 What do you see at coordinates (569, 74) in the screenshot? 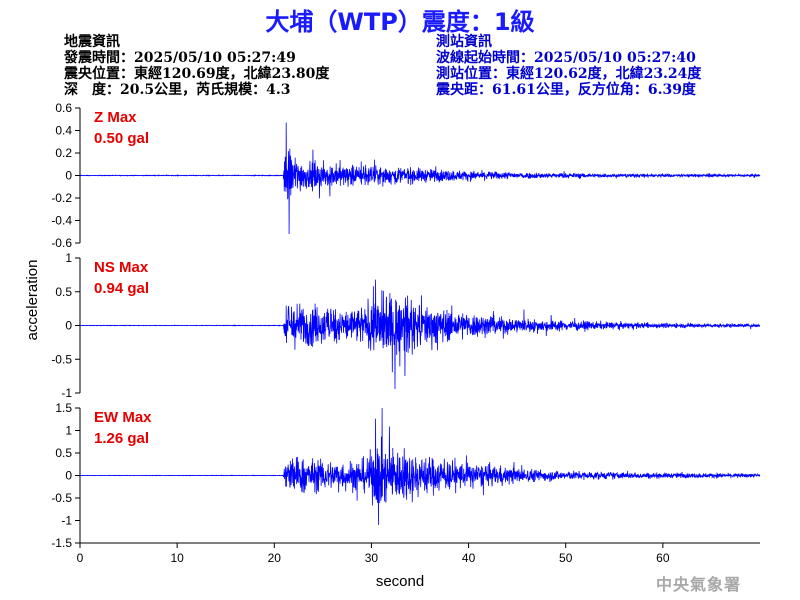
I see `station-location: 測站位置：東經120.62度，北緯23.24度` at bounding box center [569, 74].